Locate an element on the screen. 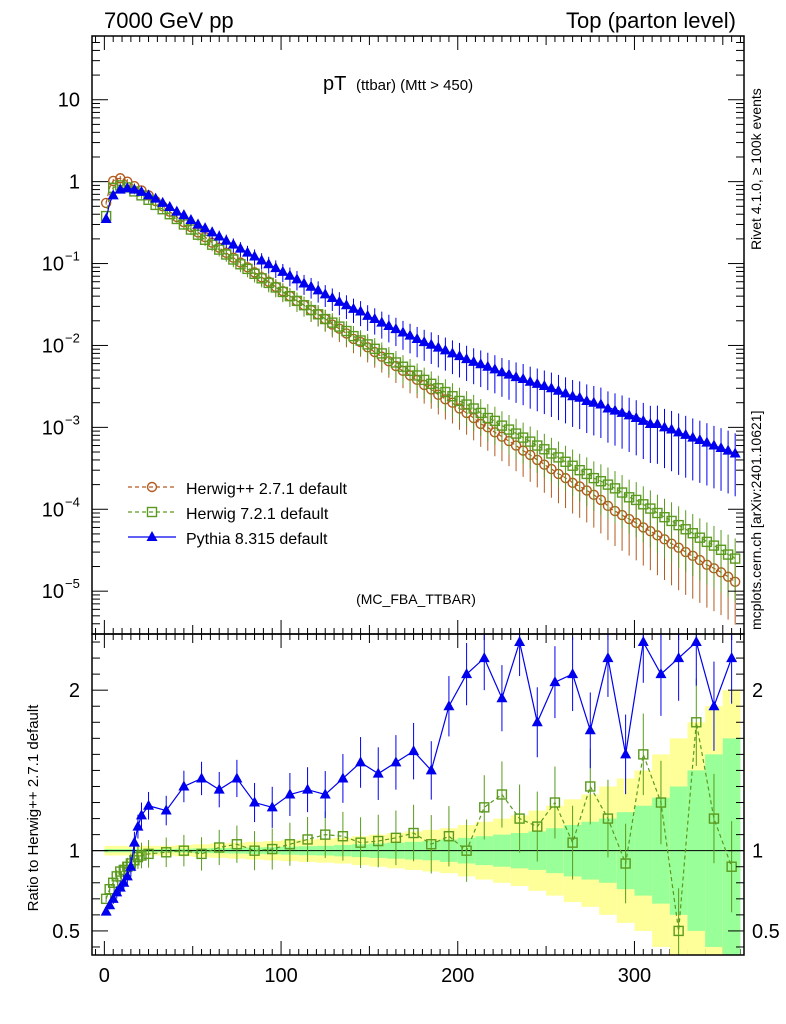 The height and width of the screenshot is (1024, 786). x-tick-label: 100 is located at coordinates (280, 976).